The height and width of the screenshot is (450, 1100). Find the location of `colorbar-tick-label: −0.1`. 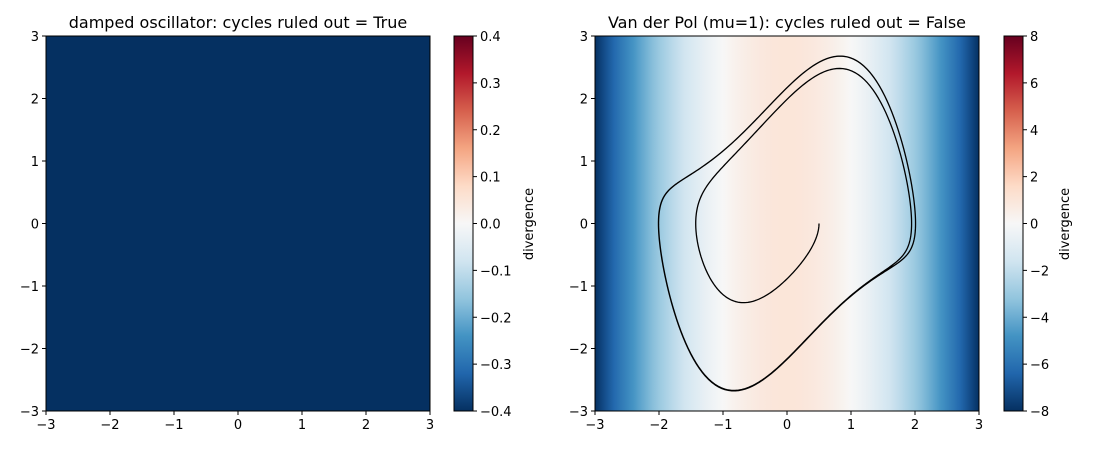

colorbar-tick-label: −0.1 is located at coordinates (496, 271).